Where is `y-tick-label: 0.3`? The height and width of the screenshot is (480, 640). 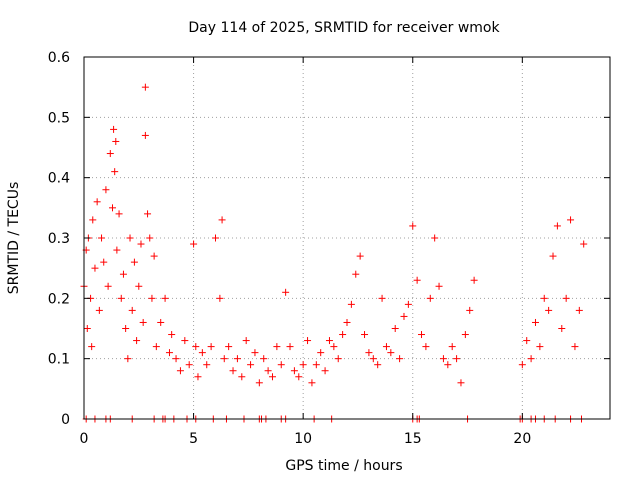
y-tick-label: 0.3 is located at coordinates (59, 239).